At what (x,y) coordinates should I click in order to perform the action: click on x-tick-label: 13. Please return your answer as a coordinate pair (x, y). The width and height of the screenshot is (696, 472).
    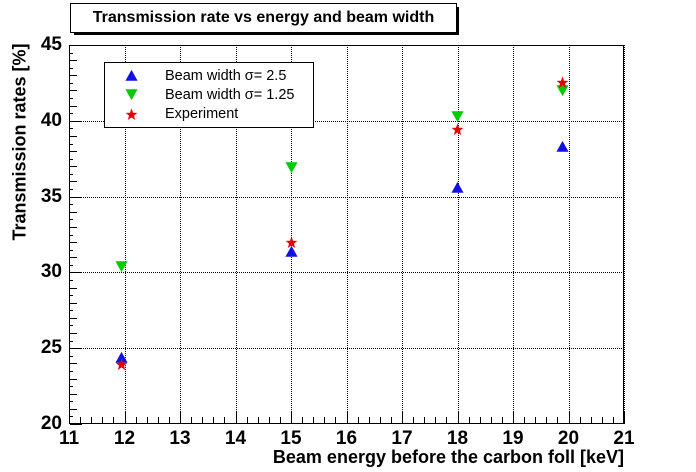
    Looking at the image, I should click on (180, 438).